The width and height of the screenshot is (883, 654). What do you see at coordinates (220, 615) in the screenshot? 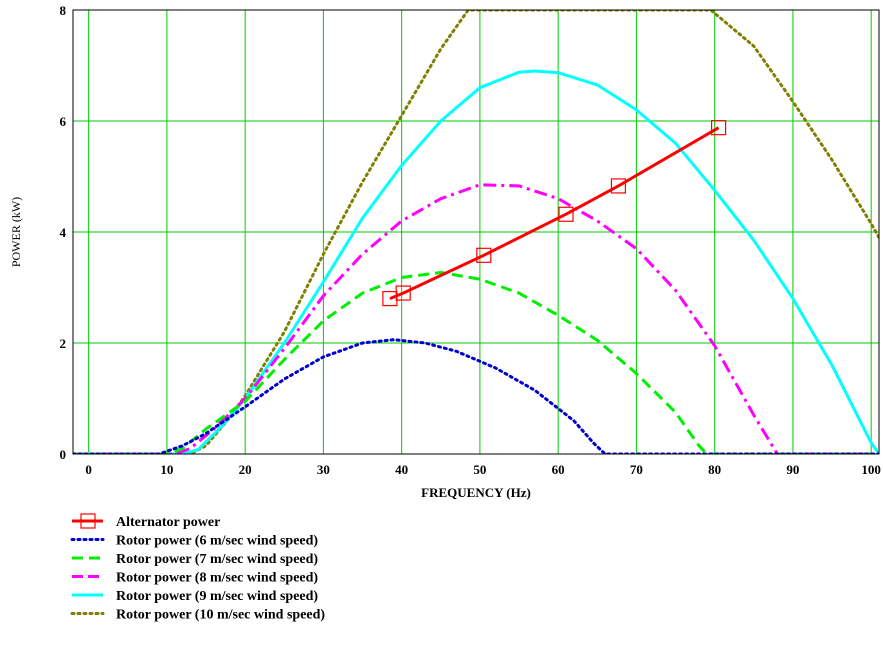
I see `legend-label-5: Rotor power (10 m/sec wind speed)` at bounding box center [220, 615].